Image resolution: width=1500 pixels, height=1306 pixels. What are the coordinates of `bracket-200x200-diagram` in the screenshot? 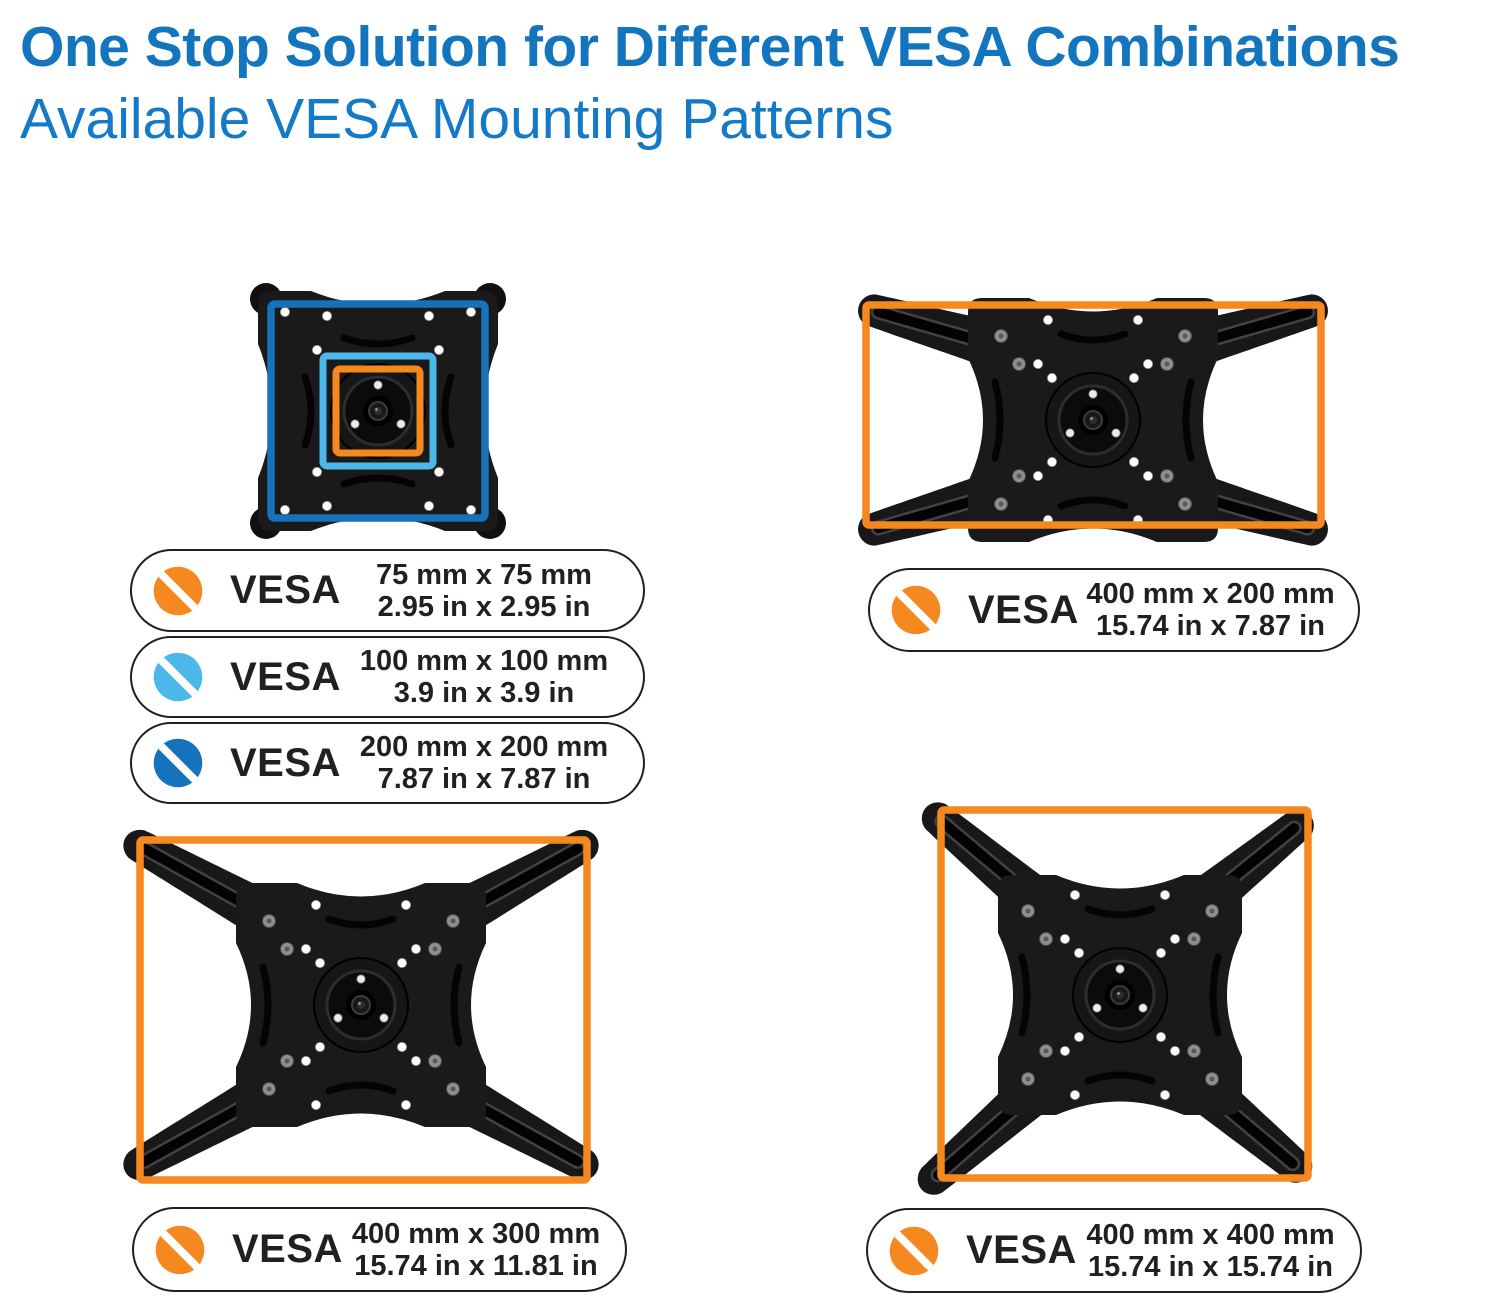 It's located at (378, 411).